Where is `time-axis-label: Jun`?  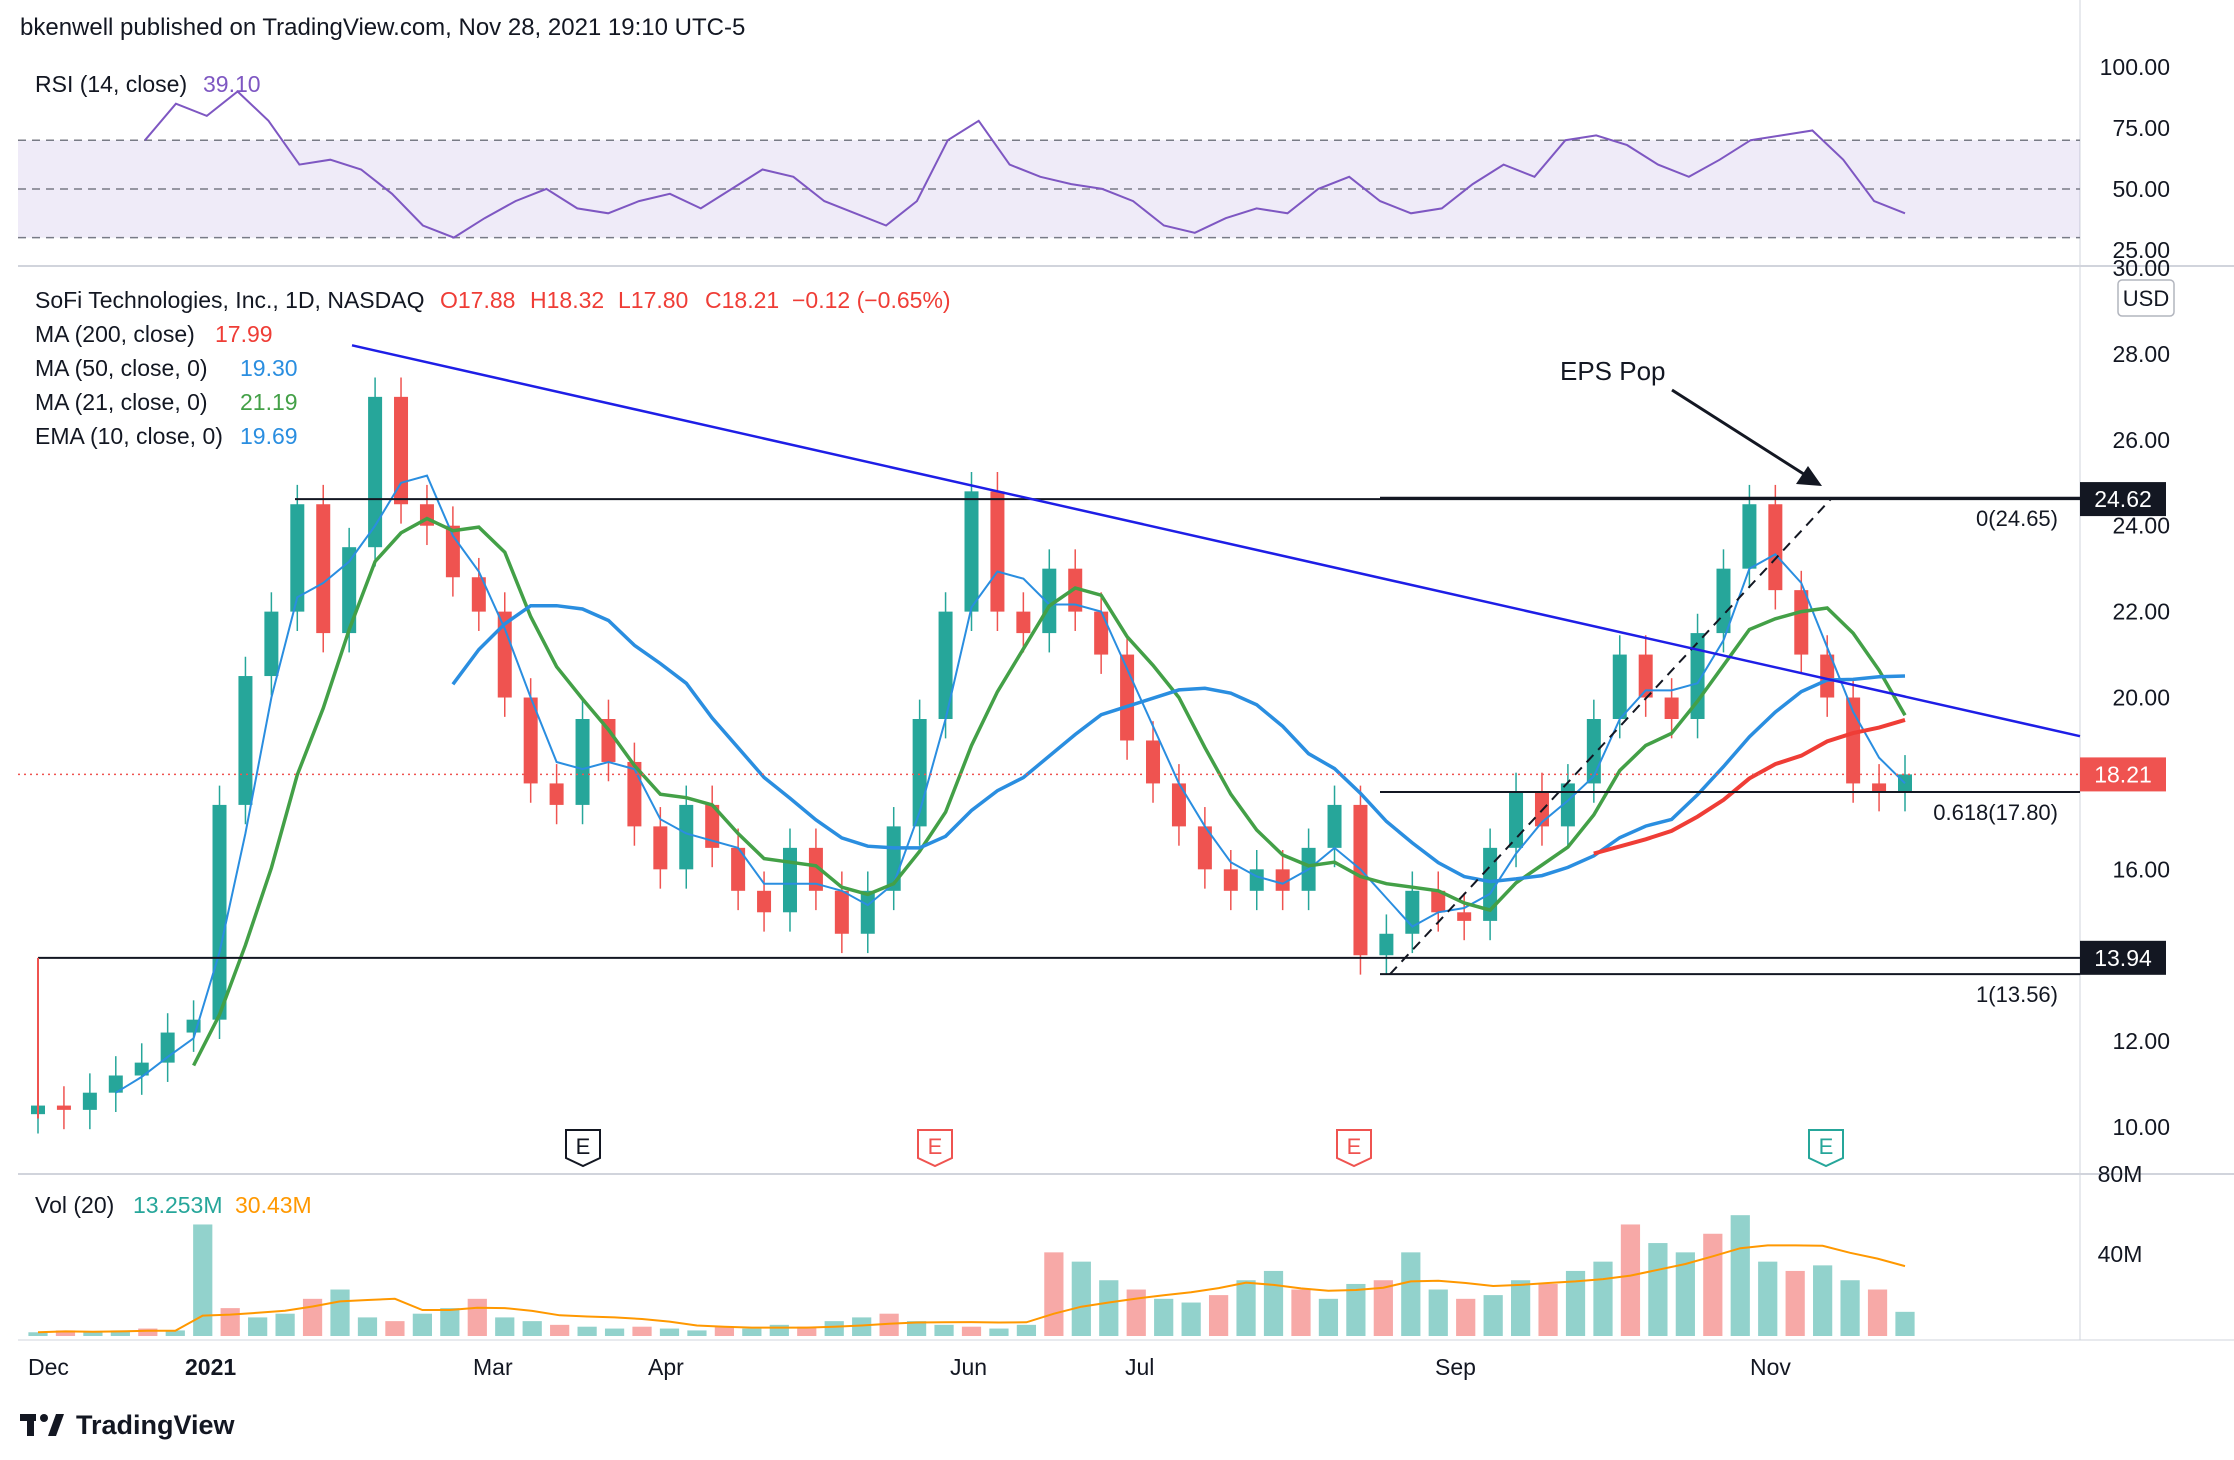
time-axis-label: Jun is located at coordinates (968, 1367).